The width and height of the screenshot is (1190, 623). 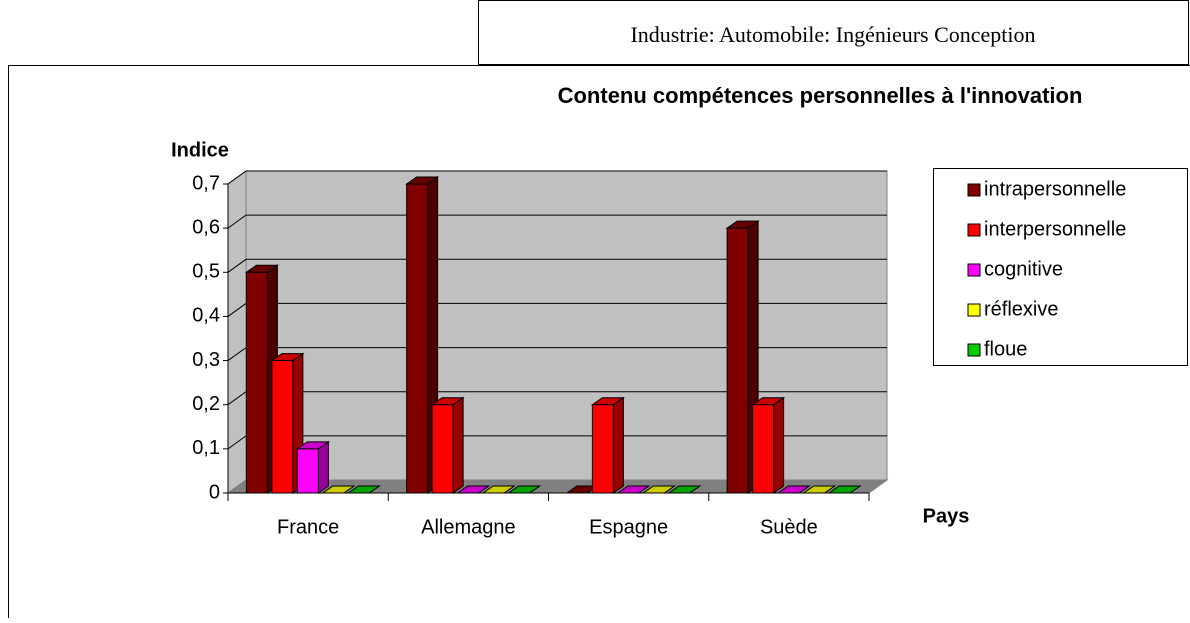 What do you see at coordinates (206, 448) in the screenshot?
I see `y-tick-label: 0,1` at bounding box center [206, 448].